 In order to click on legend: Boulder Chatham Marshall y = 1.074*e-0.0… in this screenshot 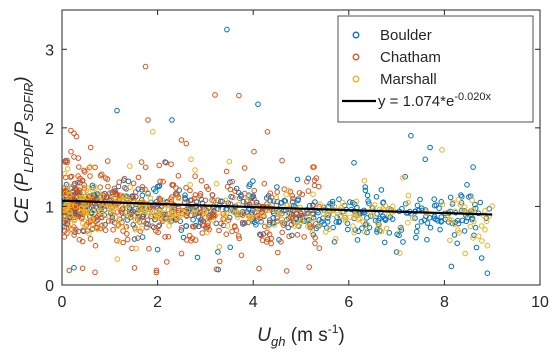, I will do `click(435, 69)`.